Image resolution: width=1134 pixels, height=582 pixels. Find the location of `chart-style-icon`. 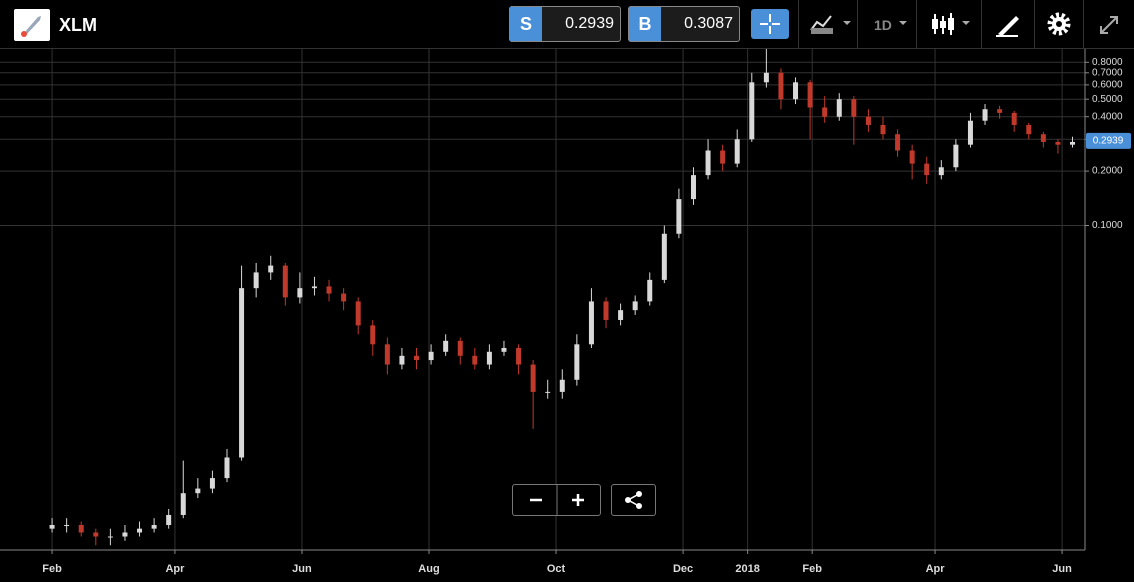

chart-style-icon is located at coordinates (830, 24).